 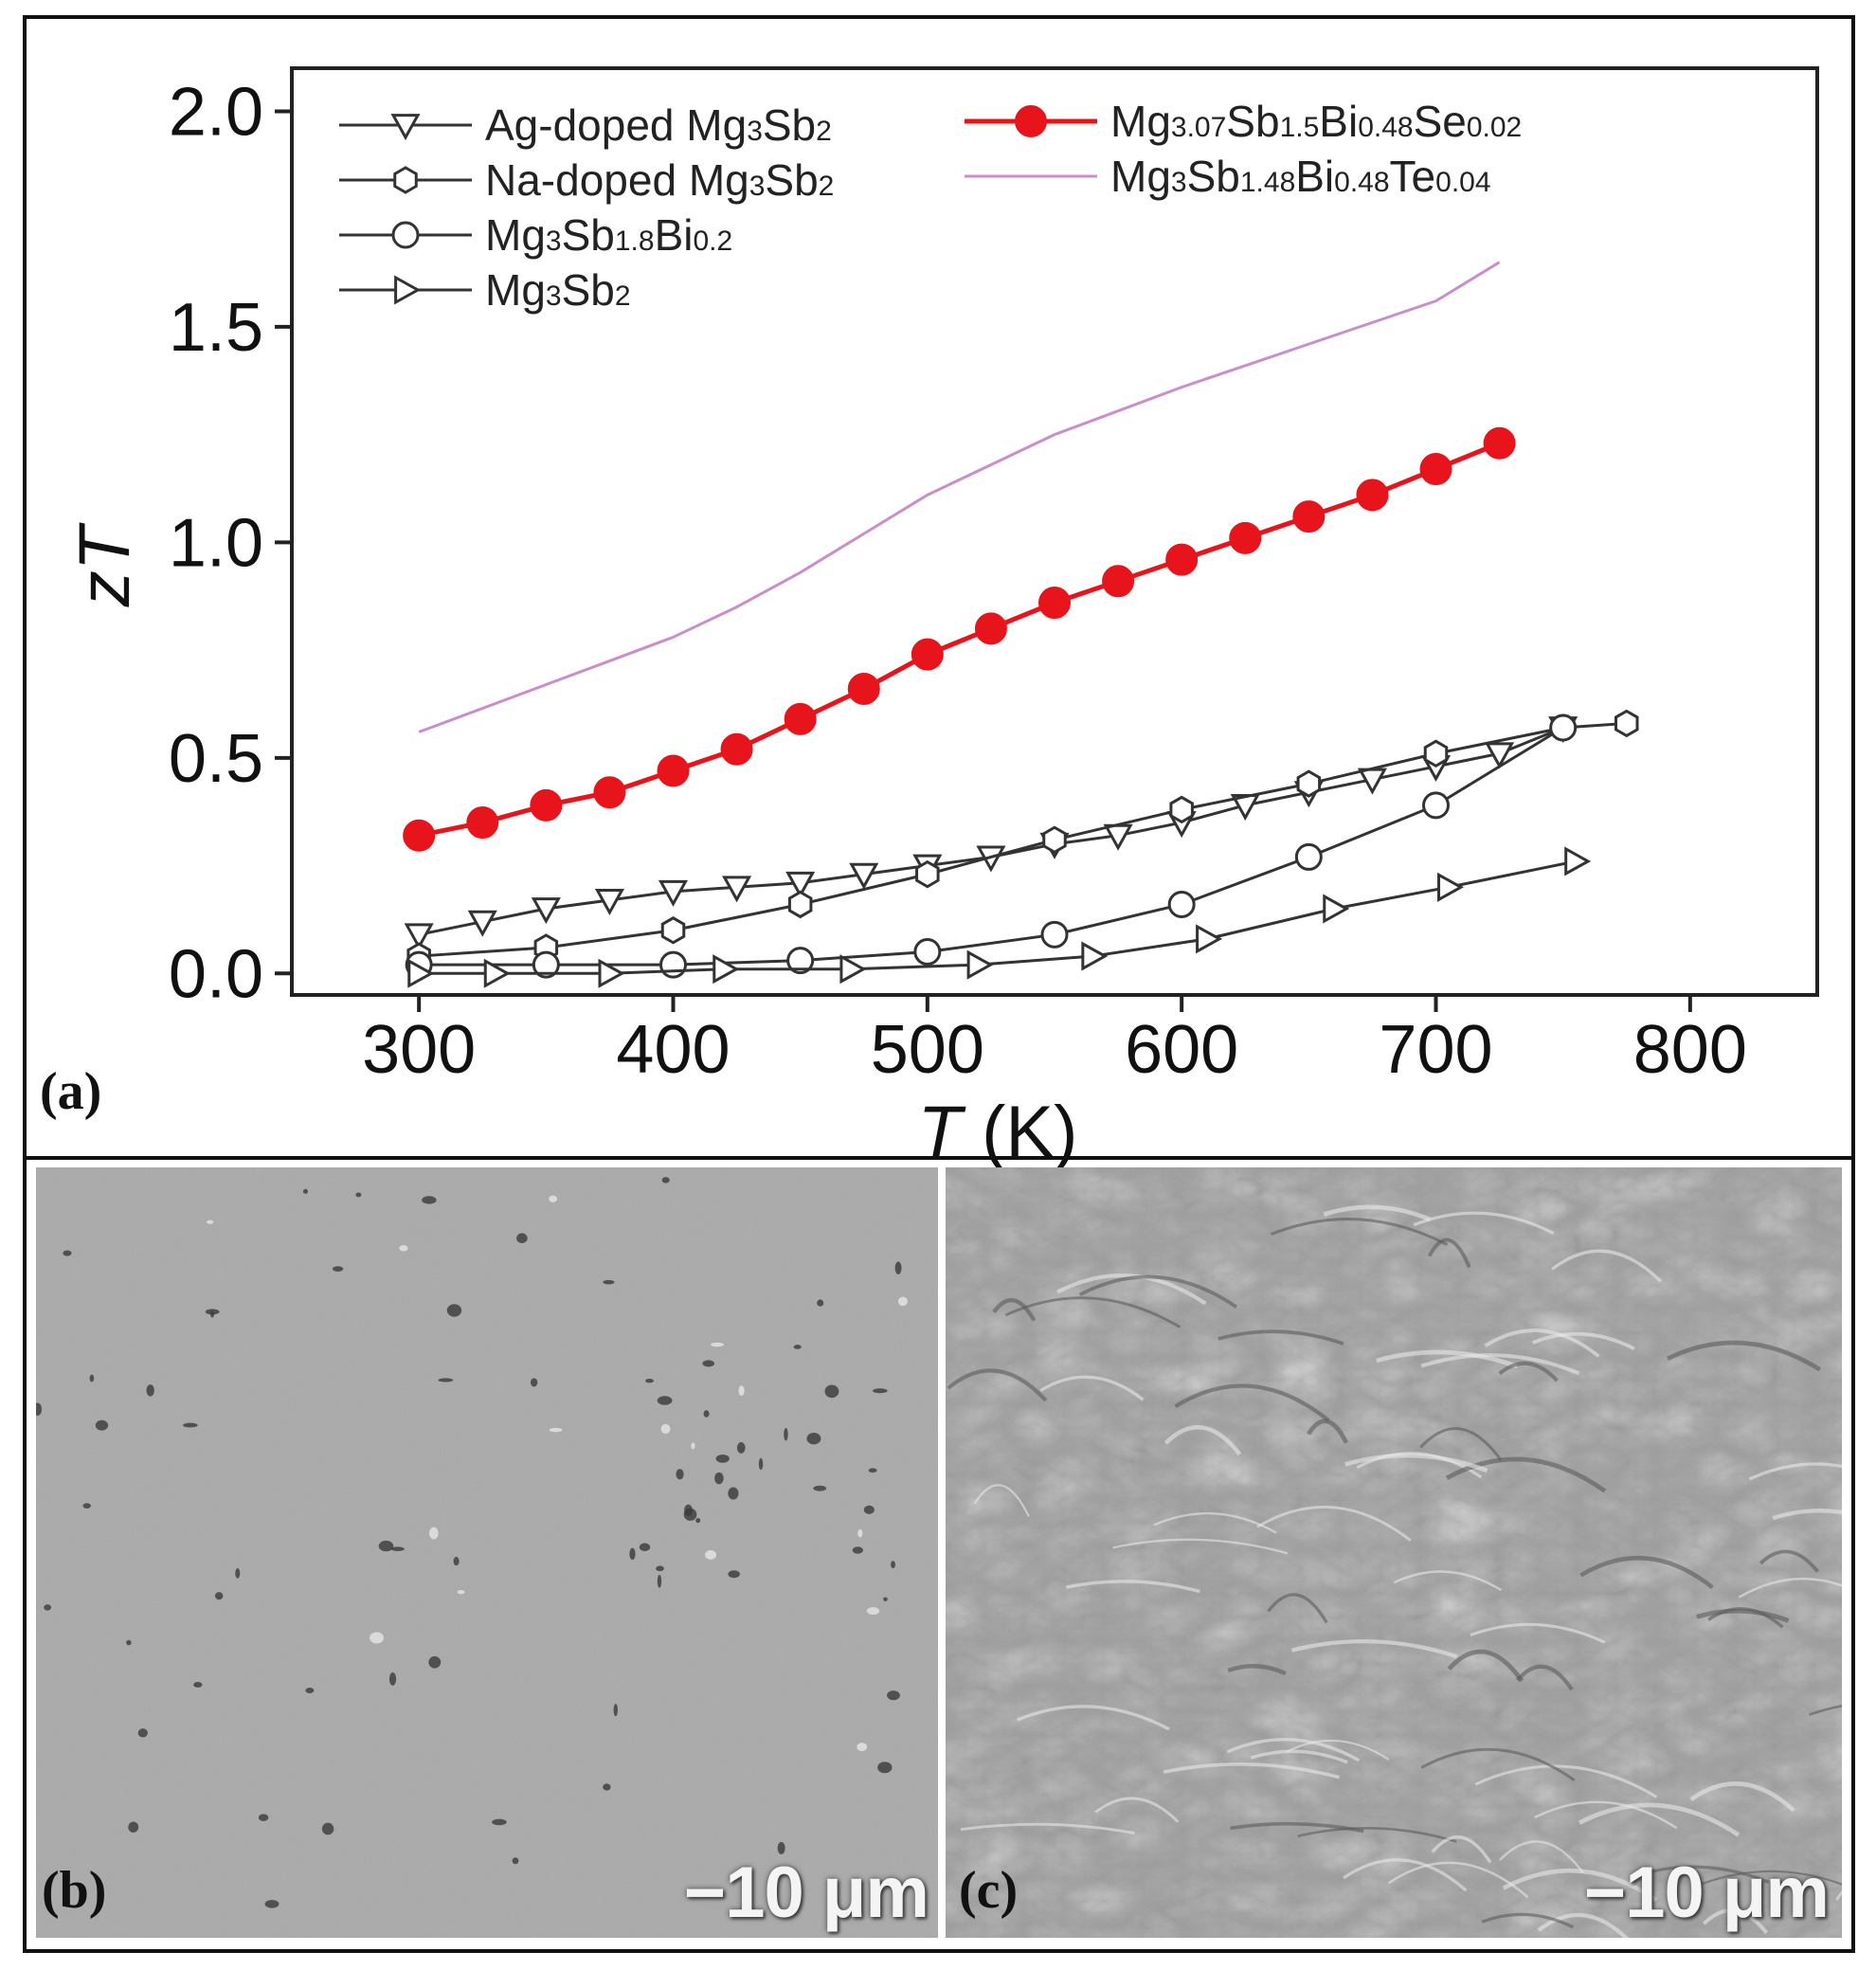 I want to click on legend-label-part: 0.48, so click(x=1361, y=182).